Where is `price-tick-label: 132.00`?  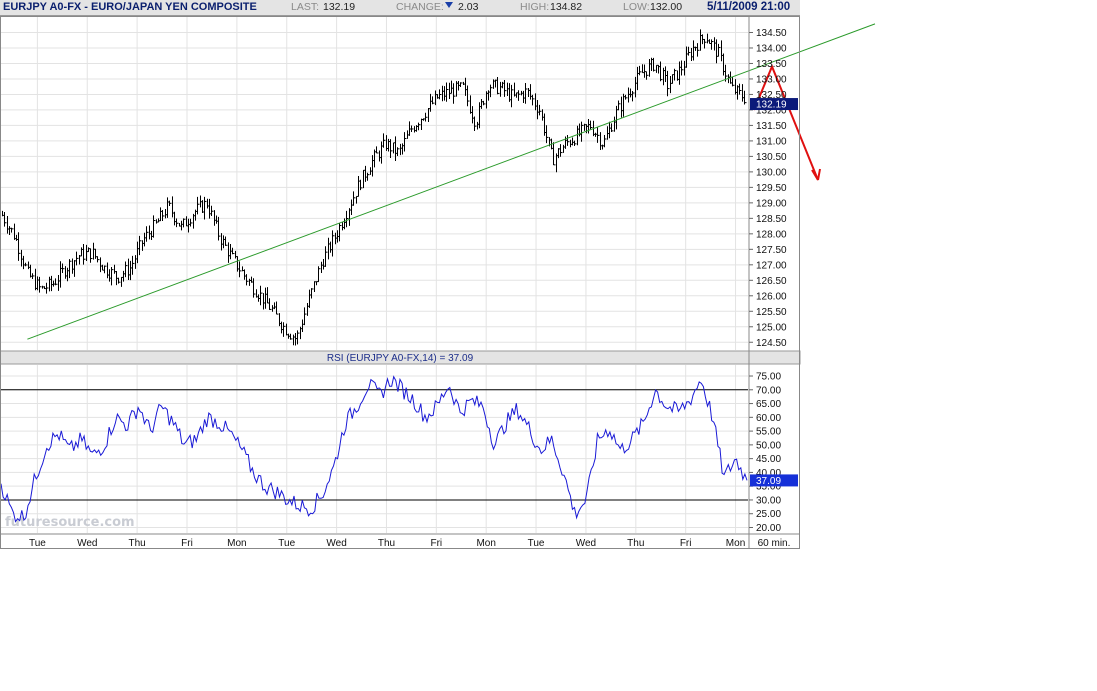 price-tick-label: 132.00 is located at coordinates (771, 110).